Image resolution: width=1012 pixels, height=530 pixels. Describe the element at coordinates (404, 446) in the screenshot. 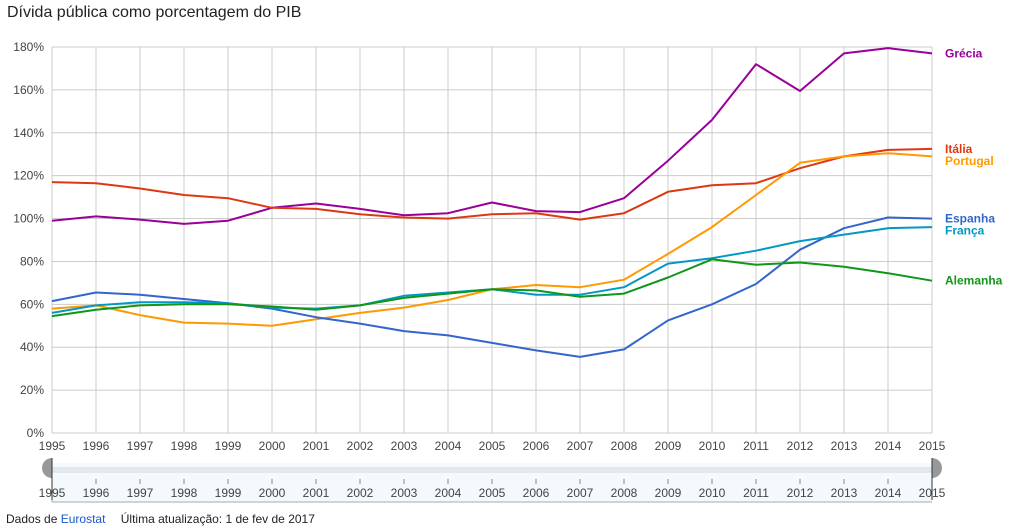

I see `x-tick-label: 2003` at that location.